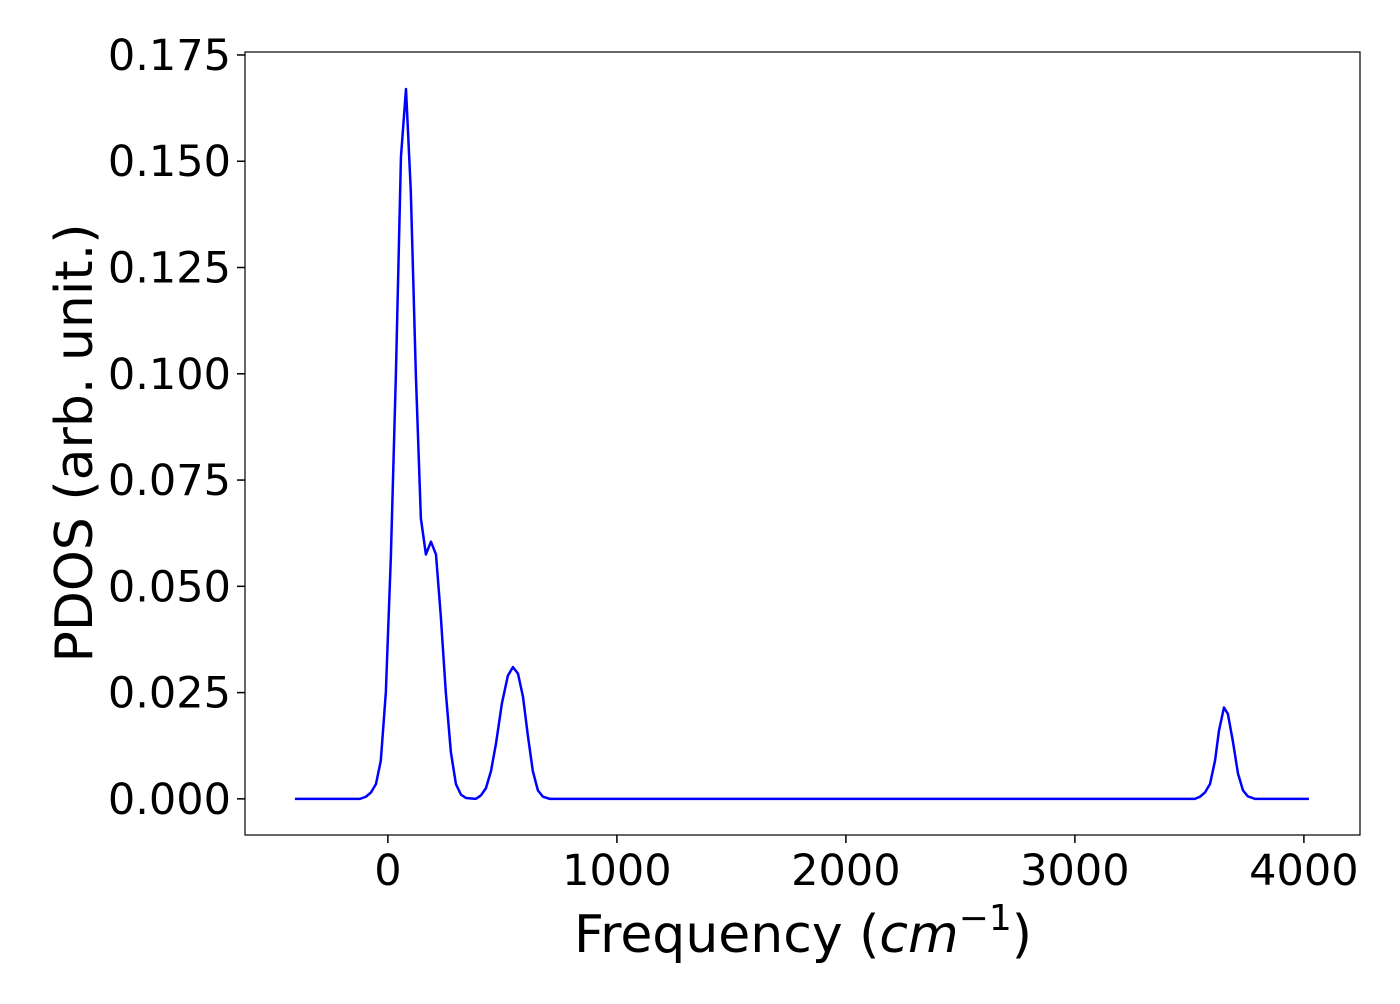 This screenshot has height=1004, width=1400. I want to click on x-tick-label: 2000, so click(845, 871).